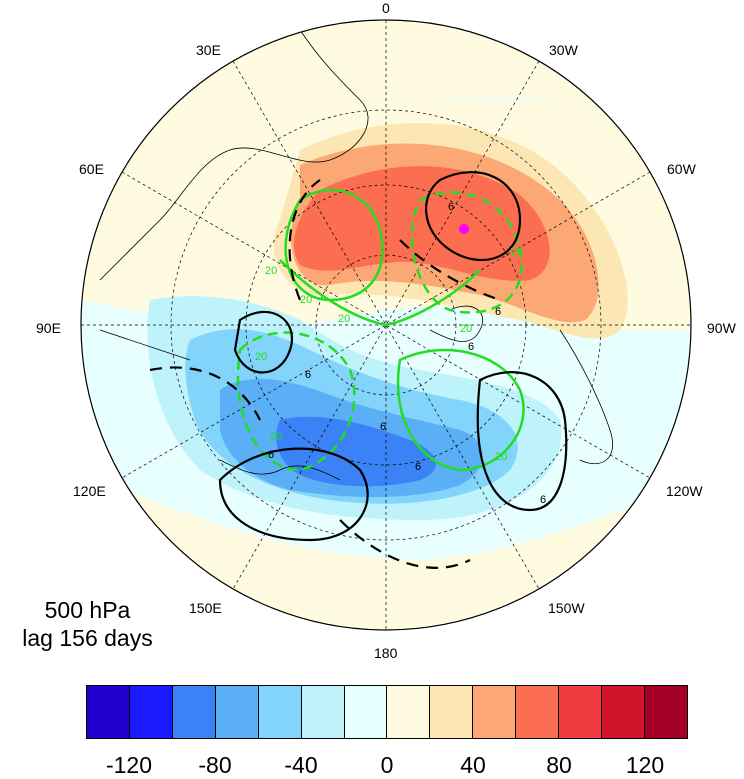 This screenshot has height=779, width=744. I want to click on lon-label-90e: 90E, so click(48, 328).